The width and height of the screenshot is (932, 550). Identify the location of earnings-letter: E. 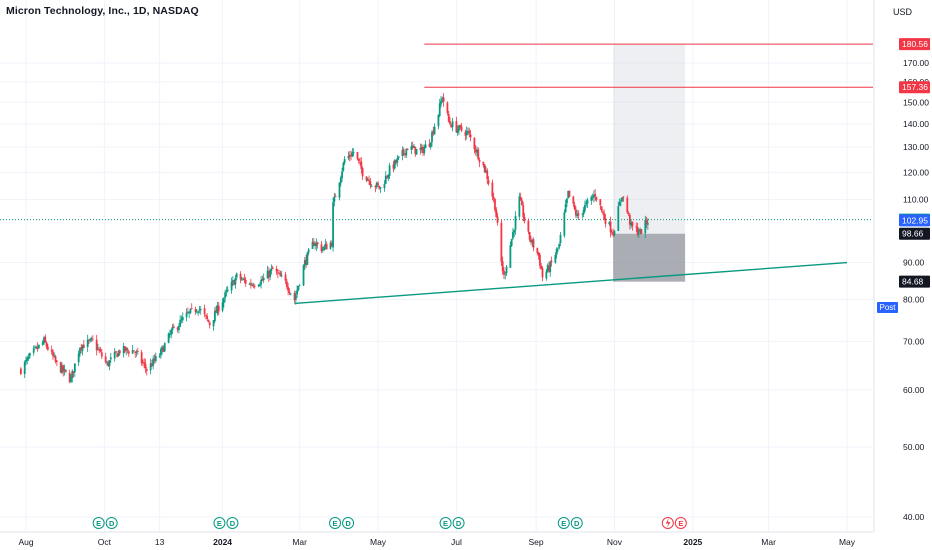
(335, 523).